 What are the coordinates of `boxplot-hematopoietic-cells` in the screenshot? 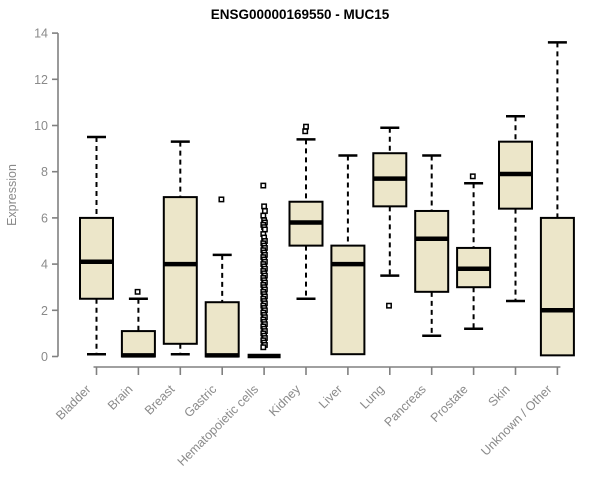 It's located at (264, 270).